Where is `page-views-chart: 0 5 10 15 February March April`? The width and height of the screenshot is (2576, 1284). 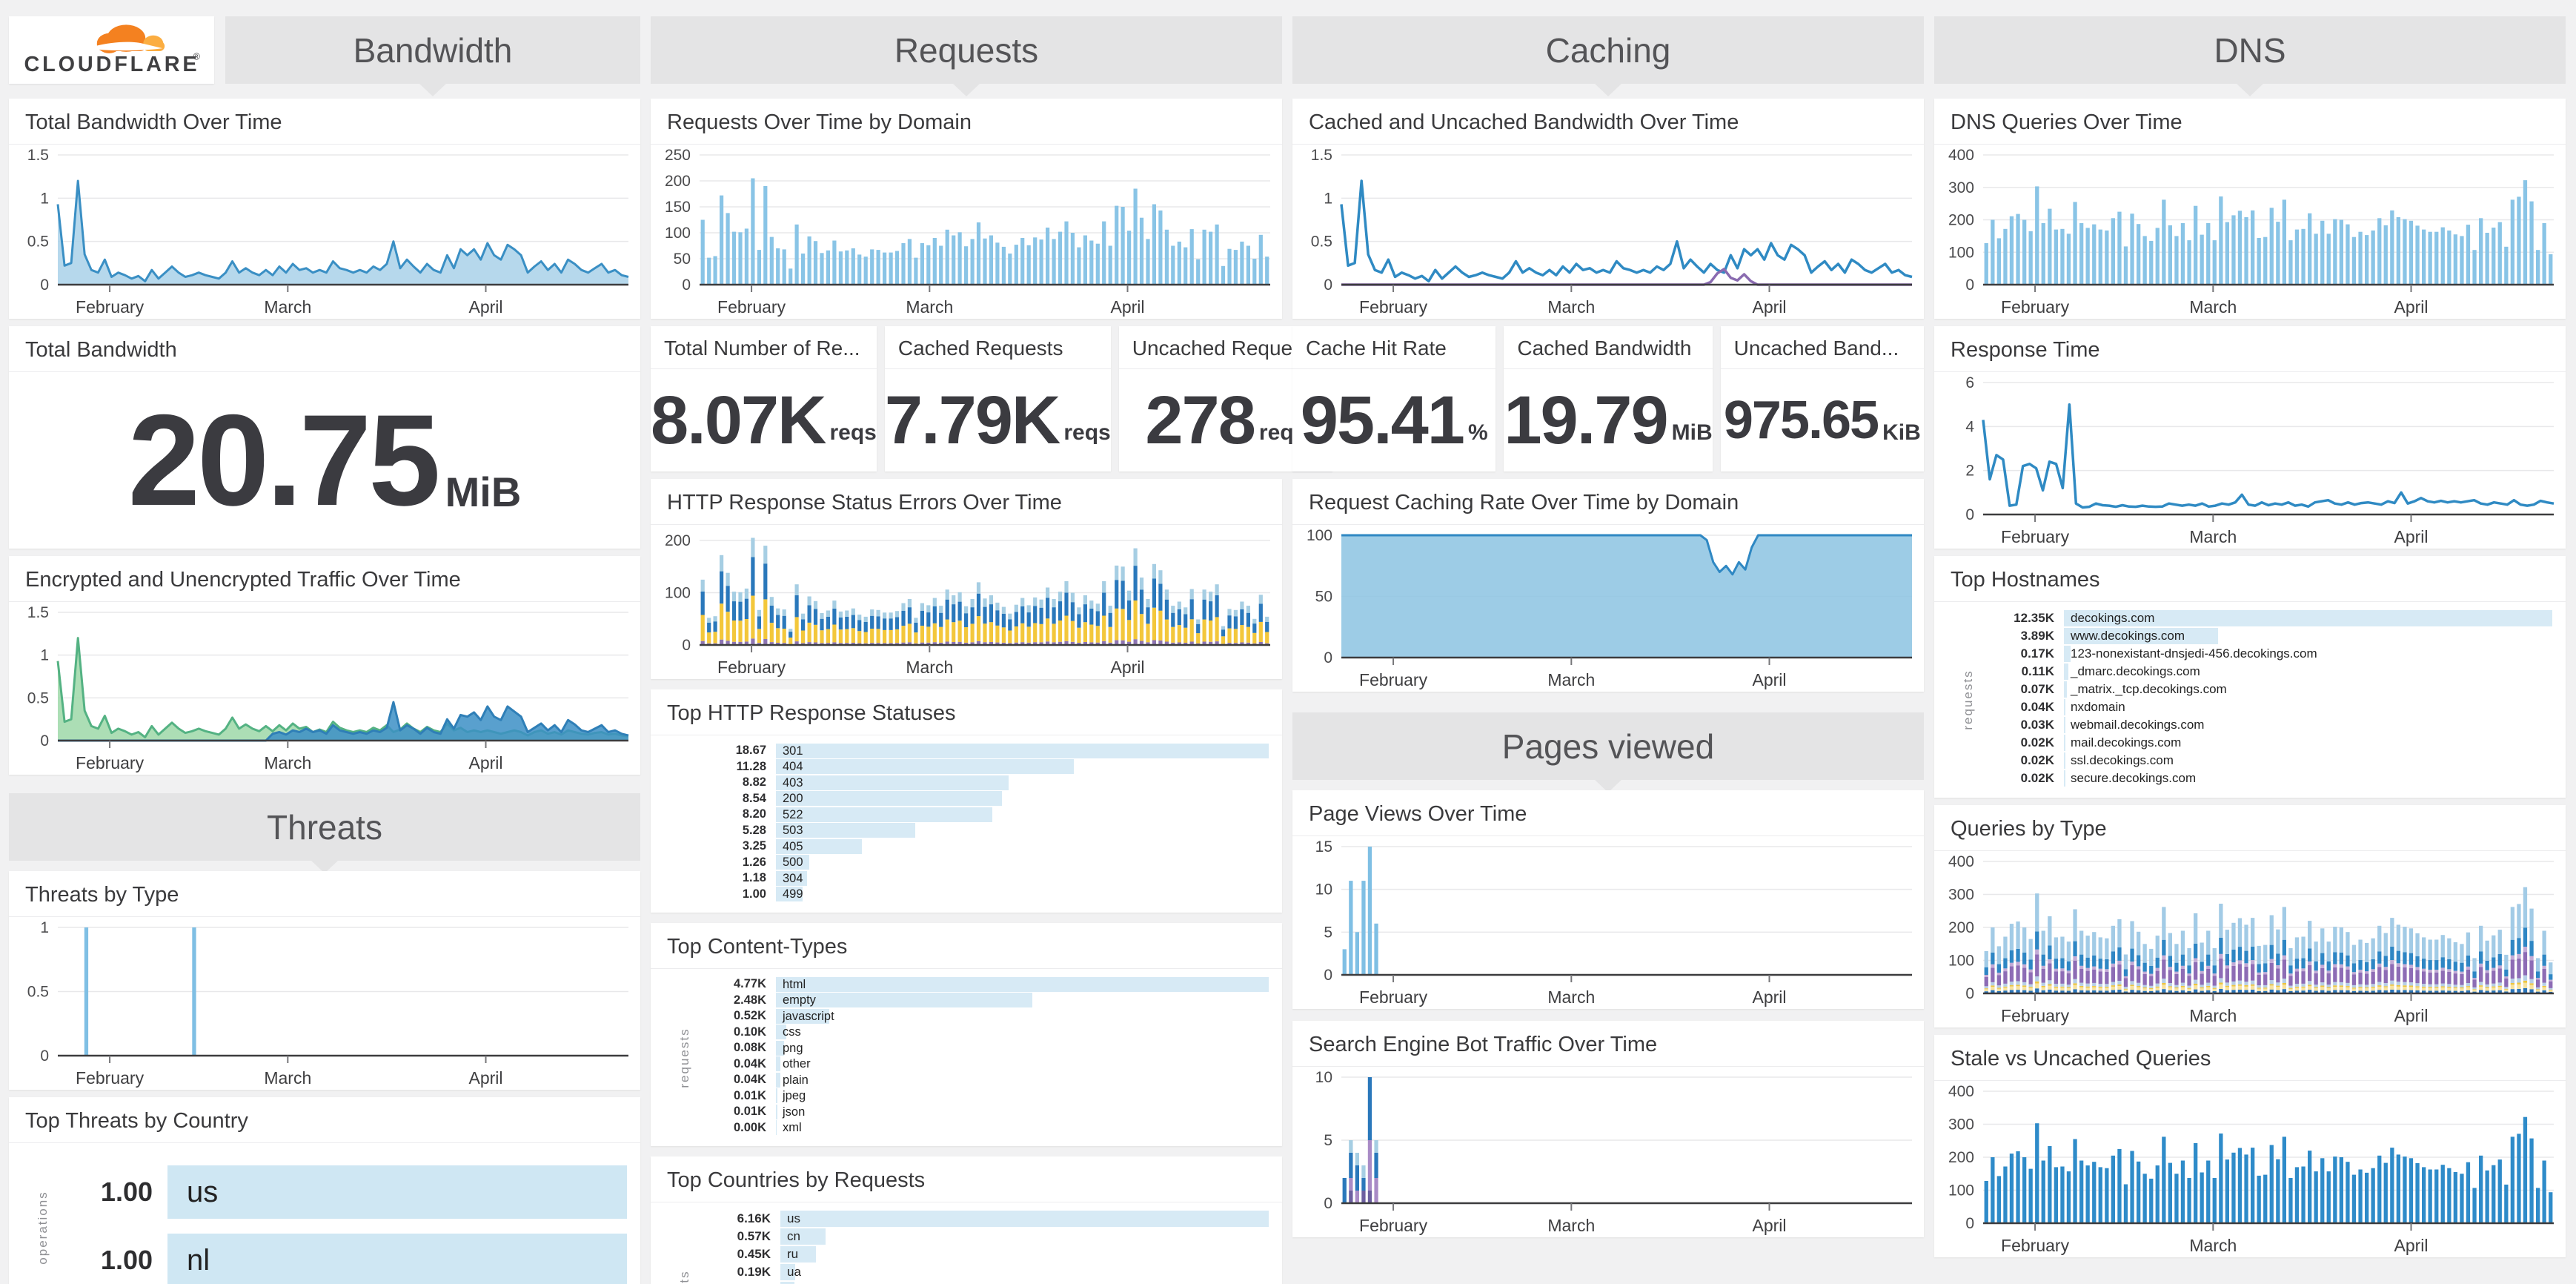 page-views-chart: 0 5 10 15 February March April is located at coordinates (1608, 922).